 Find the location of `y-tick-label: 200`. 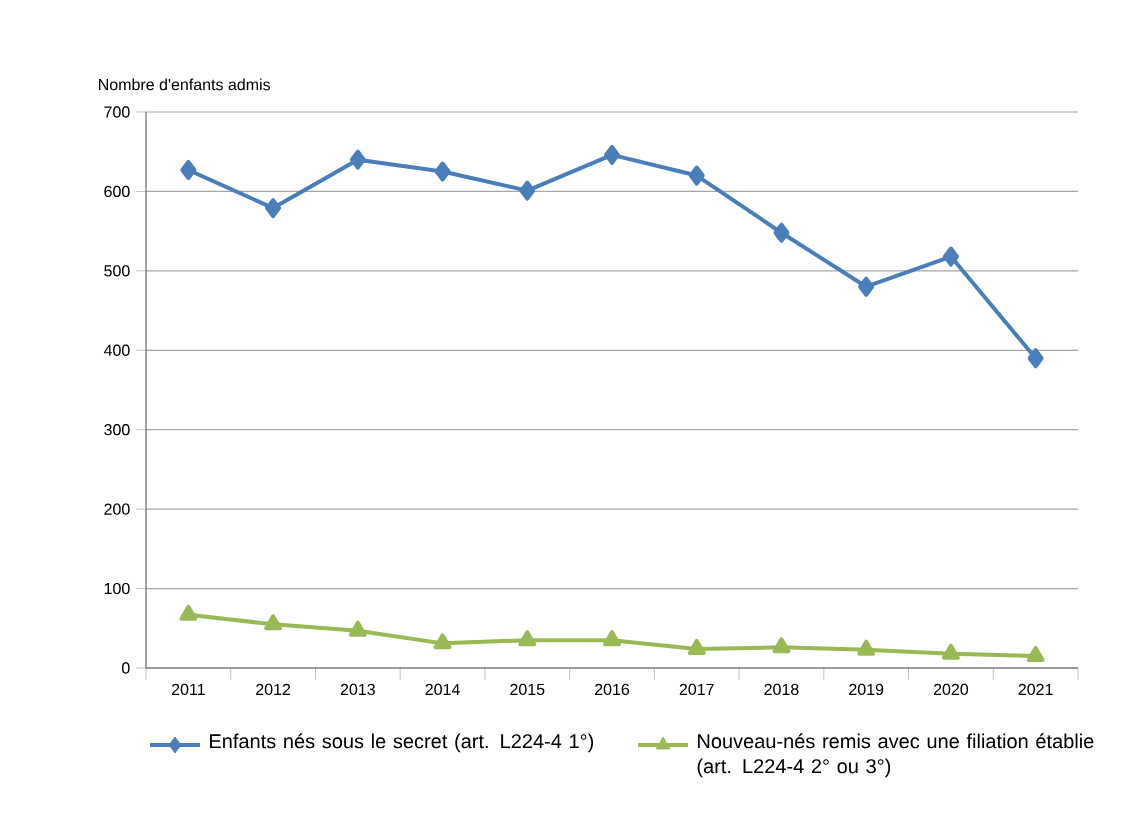

y-tick-label: 200 is located at coordinates (117, 509).